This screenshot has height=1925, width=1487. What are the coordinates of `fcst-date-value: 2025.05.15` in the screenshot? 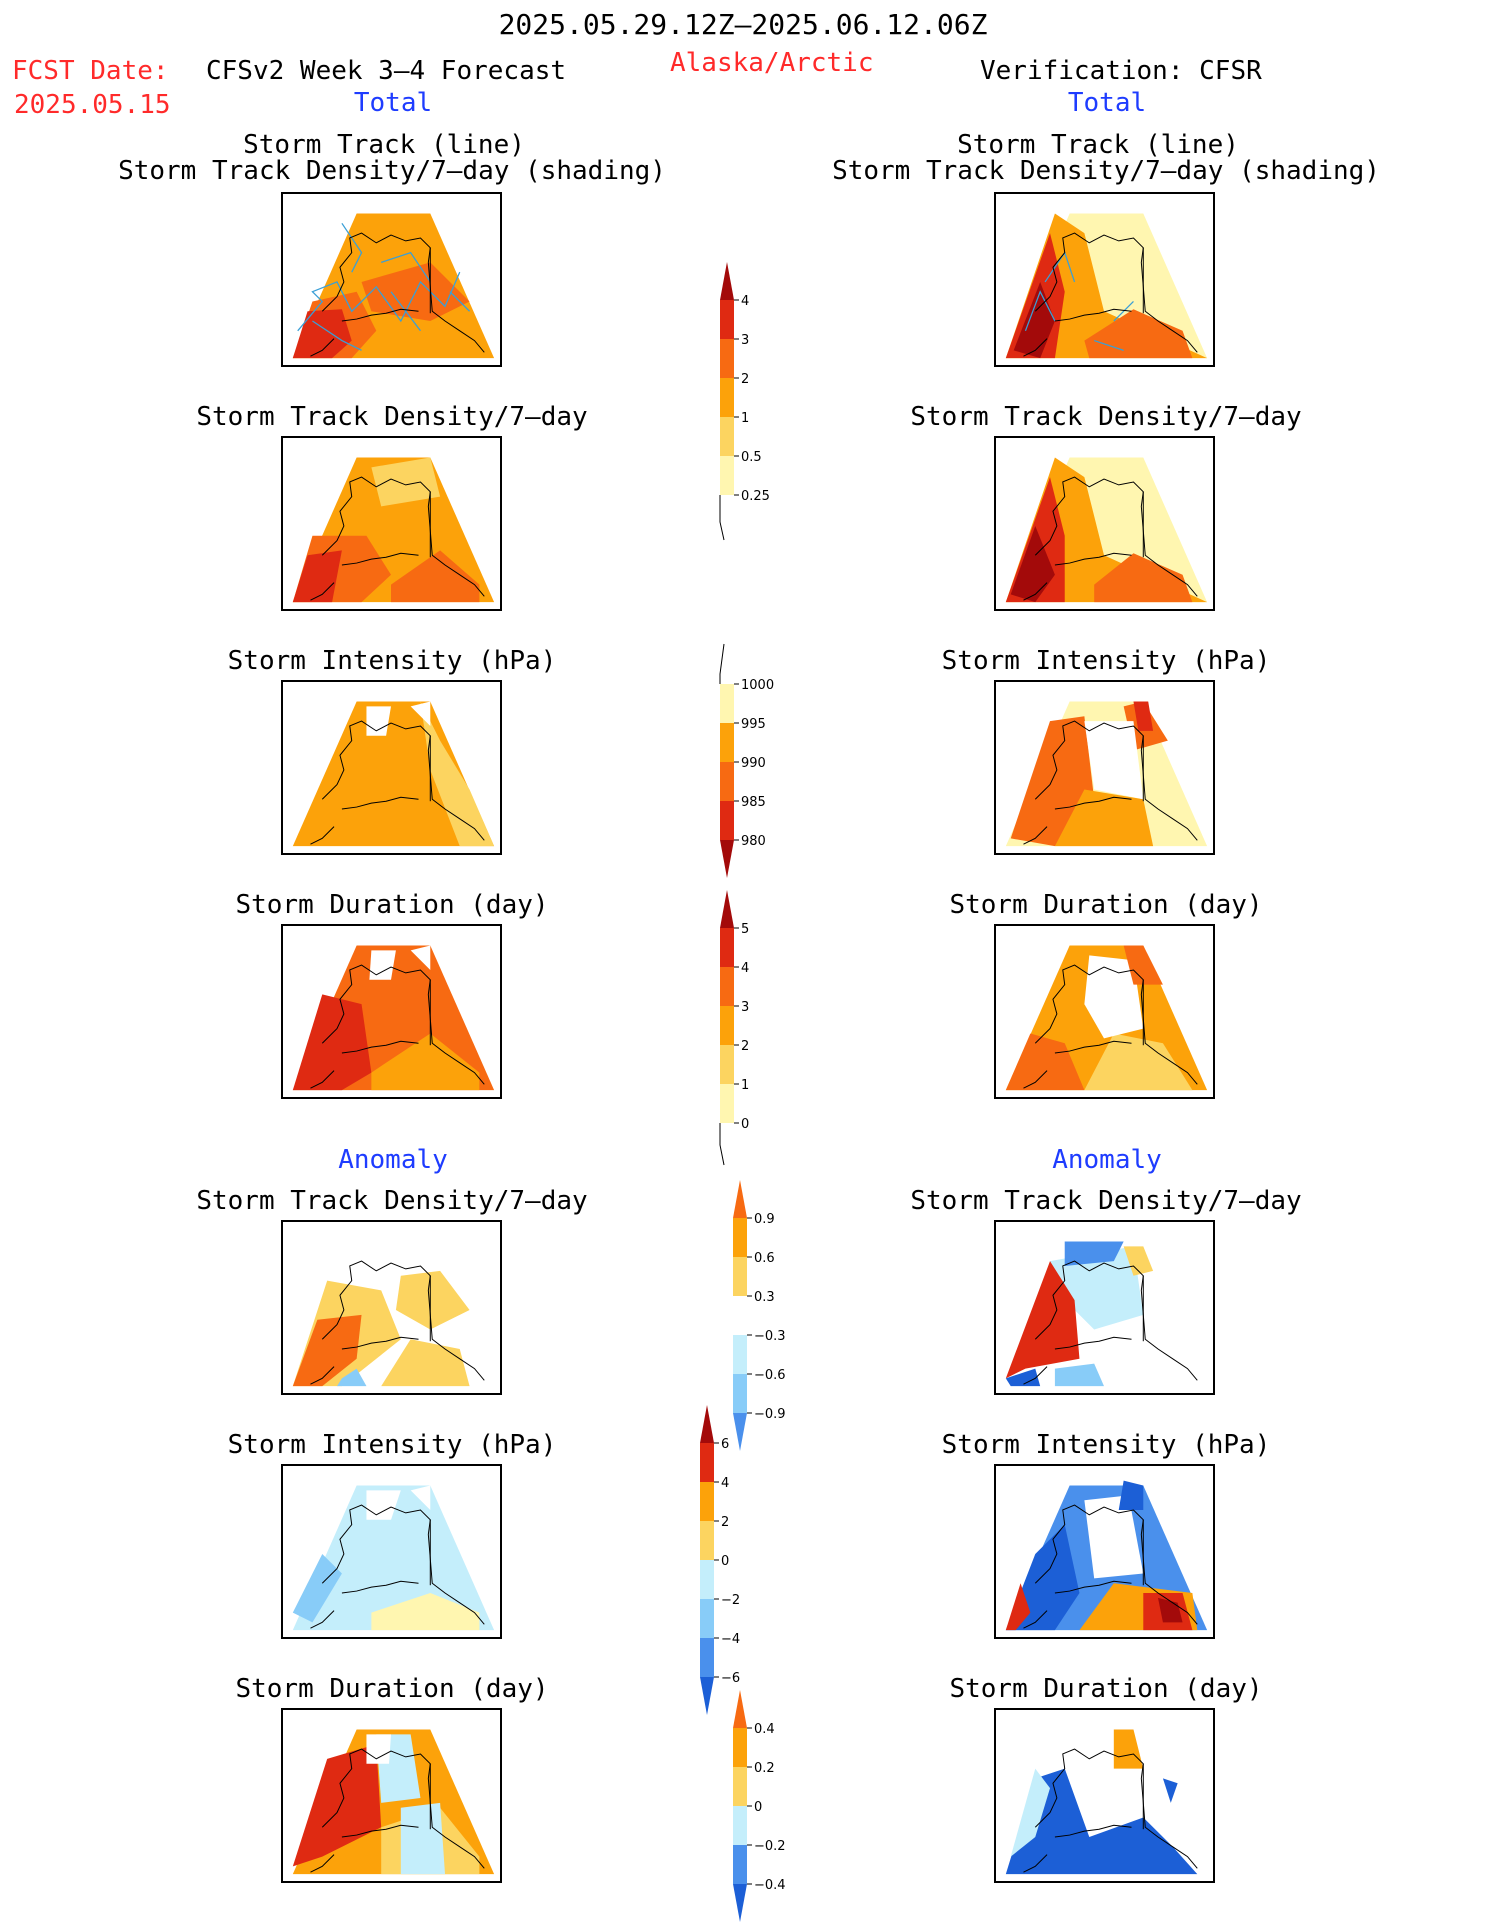 It's located at (92, 105).